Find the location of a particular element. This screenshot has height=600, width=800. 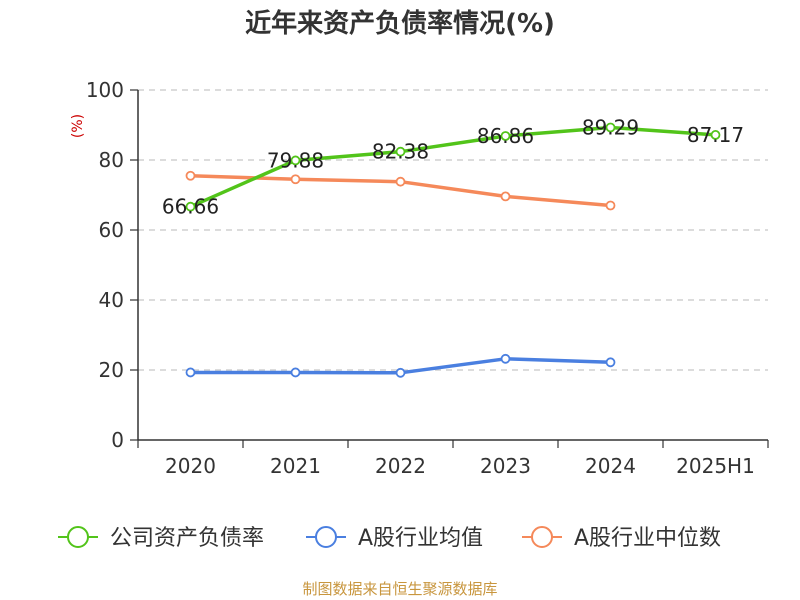

data-label: 89.29 is located at coordinates (610, 127).